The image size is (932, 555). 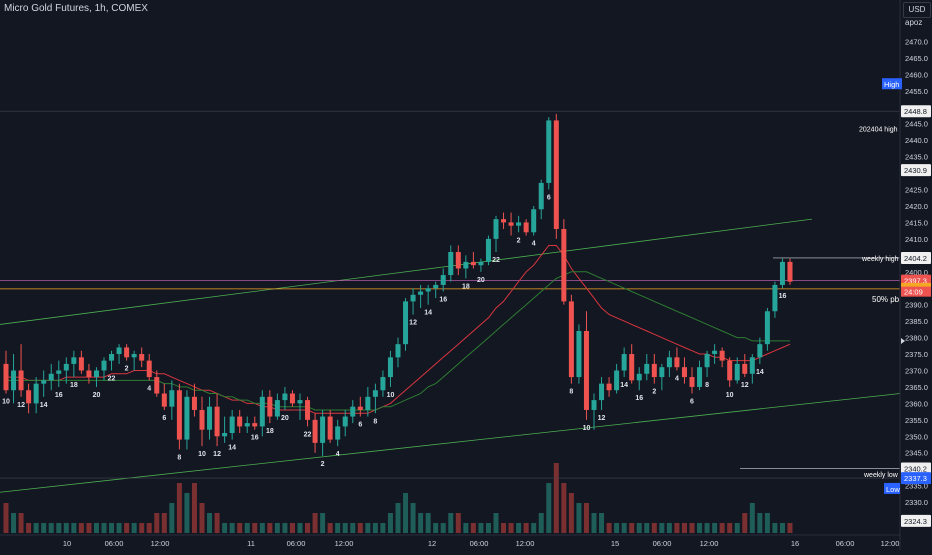 I want to click on weekly-high-label: weekly high, so click(x=880, y=259).